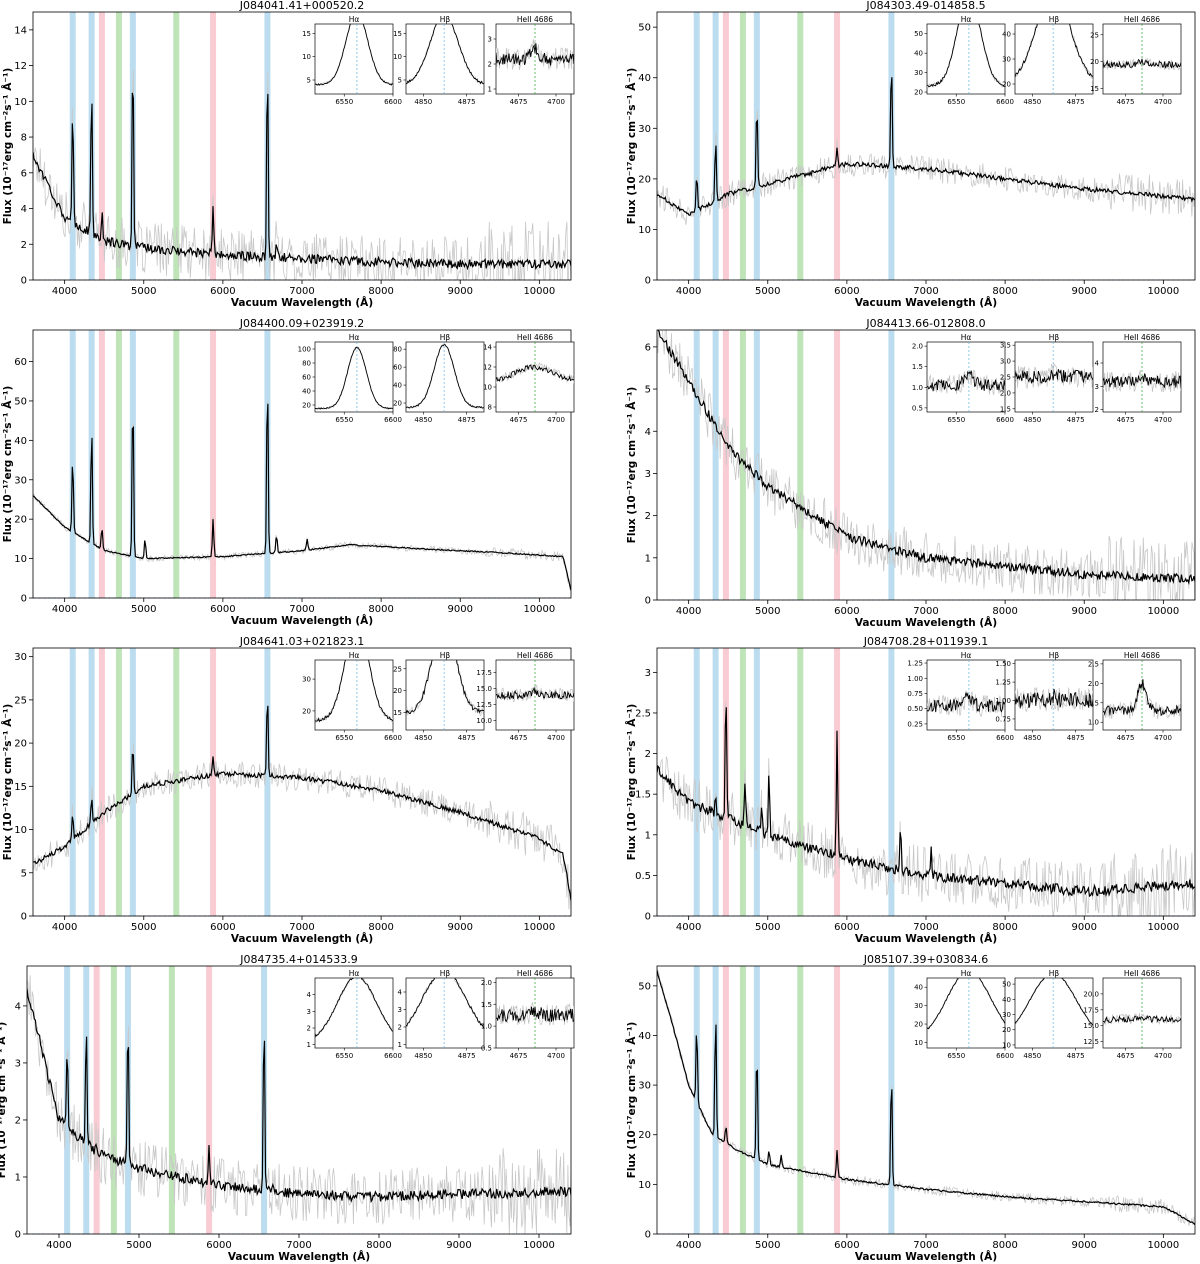 The width and height of the screenshot is (1200, 1264). I want to click on y-tick-label: 6, so click(24, 173).